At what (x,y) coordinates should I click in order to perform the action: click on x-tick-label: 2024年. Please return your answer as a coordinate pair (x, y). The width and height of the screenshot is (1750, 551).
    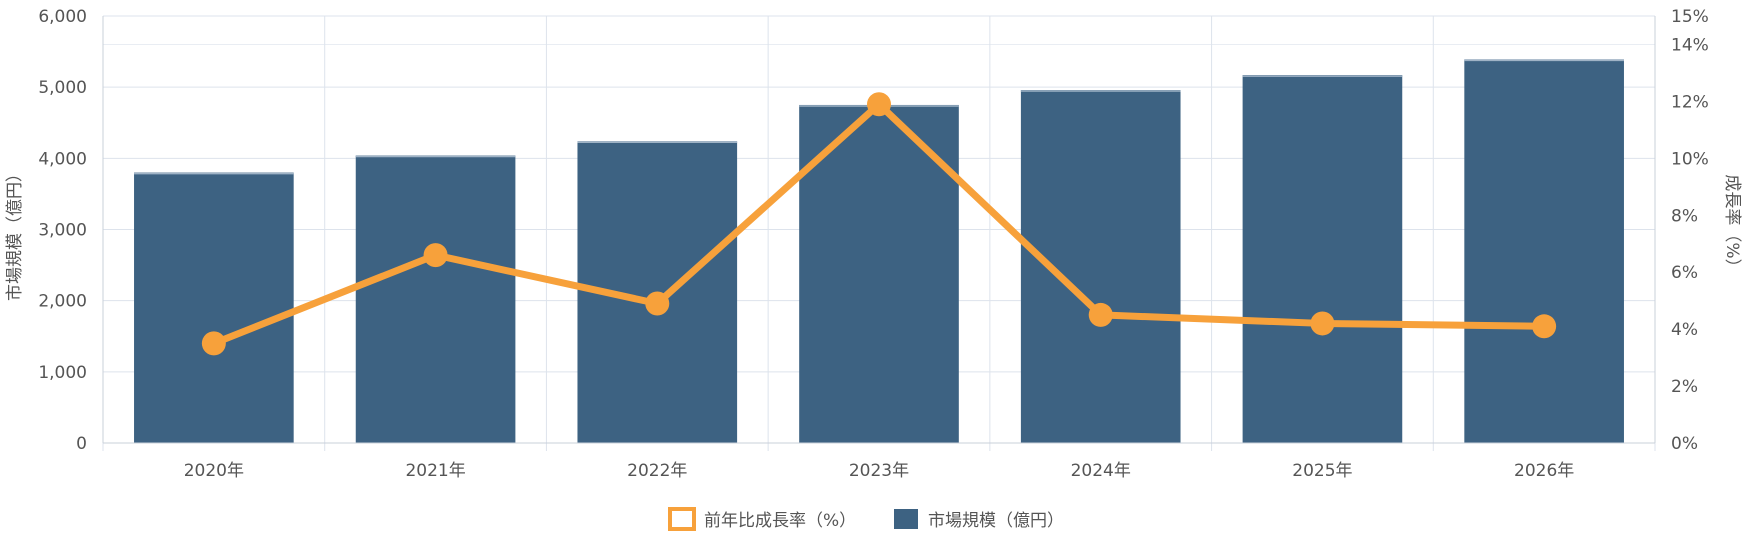
    Looking at the image, I should click on (1101, 471).